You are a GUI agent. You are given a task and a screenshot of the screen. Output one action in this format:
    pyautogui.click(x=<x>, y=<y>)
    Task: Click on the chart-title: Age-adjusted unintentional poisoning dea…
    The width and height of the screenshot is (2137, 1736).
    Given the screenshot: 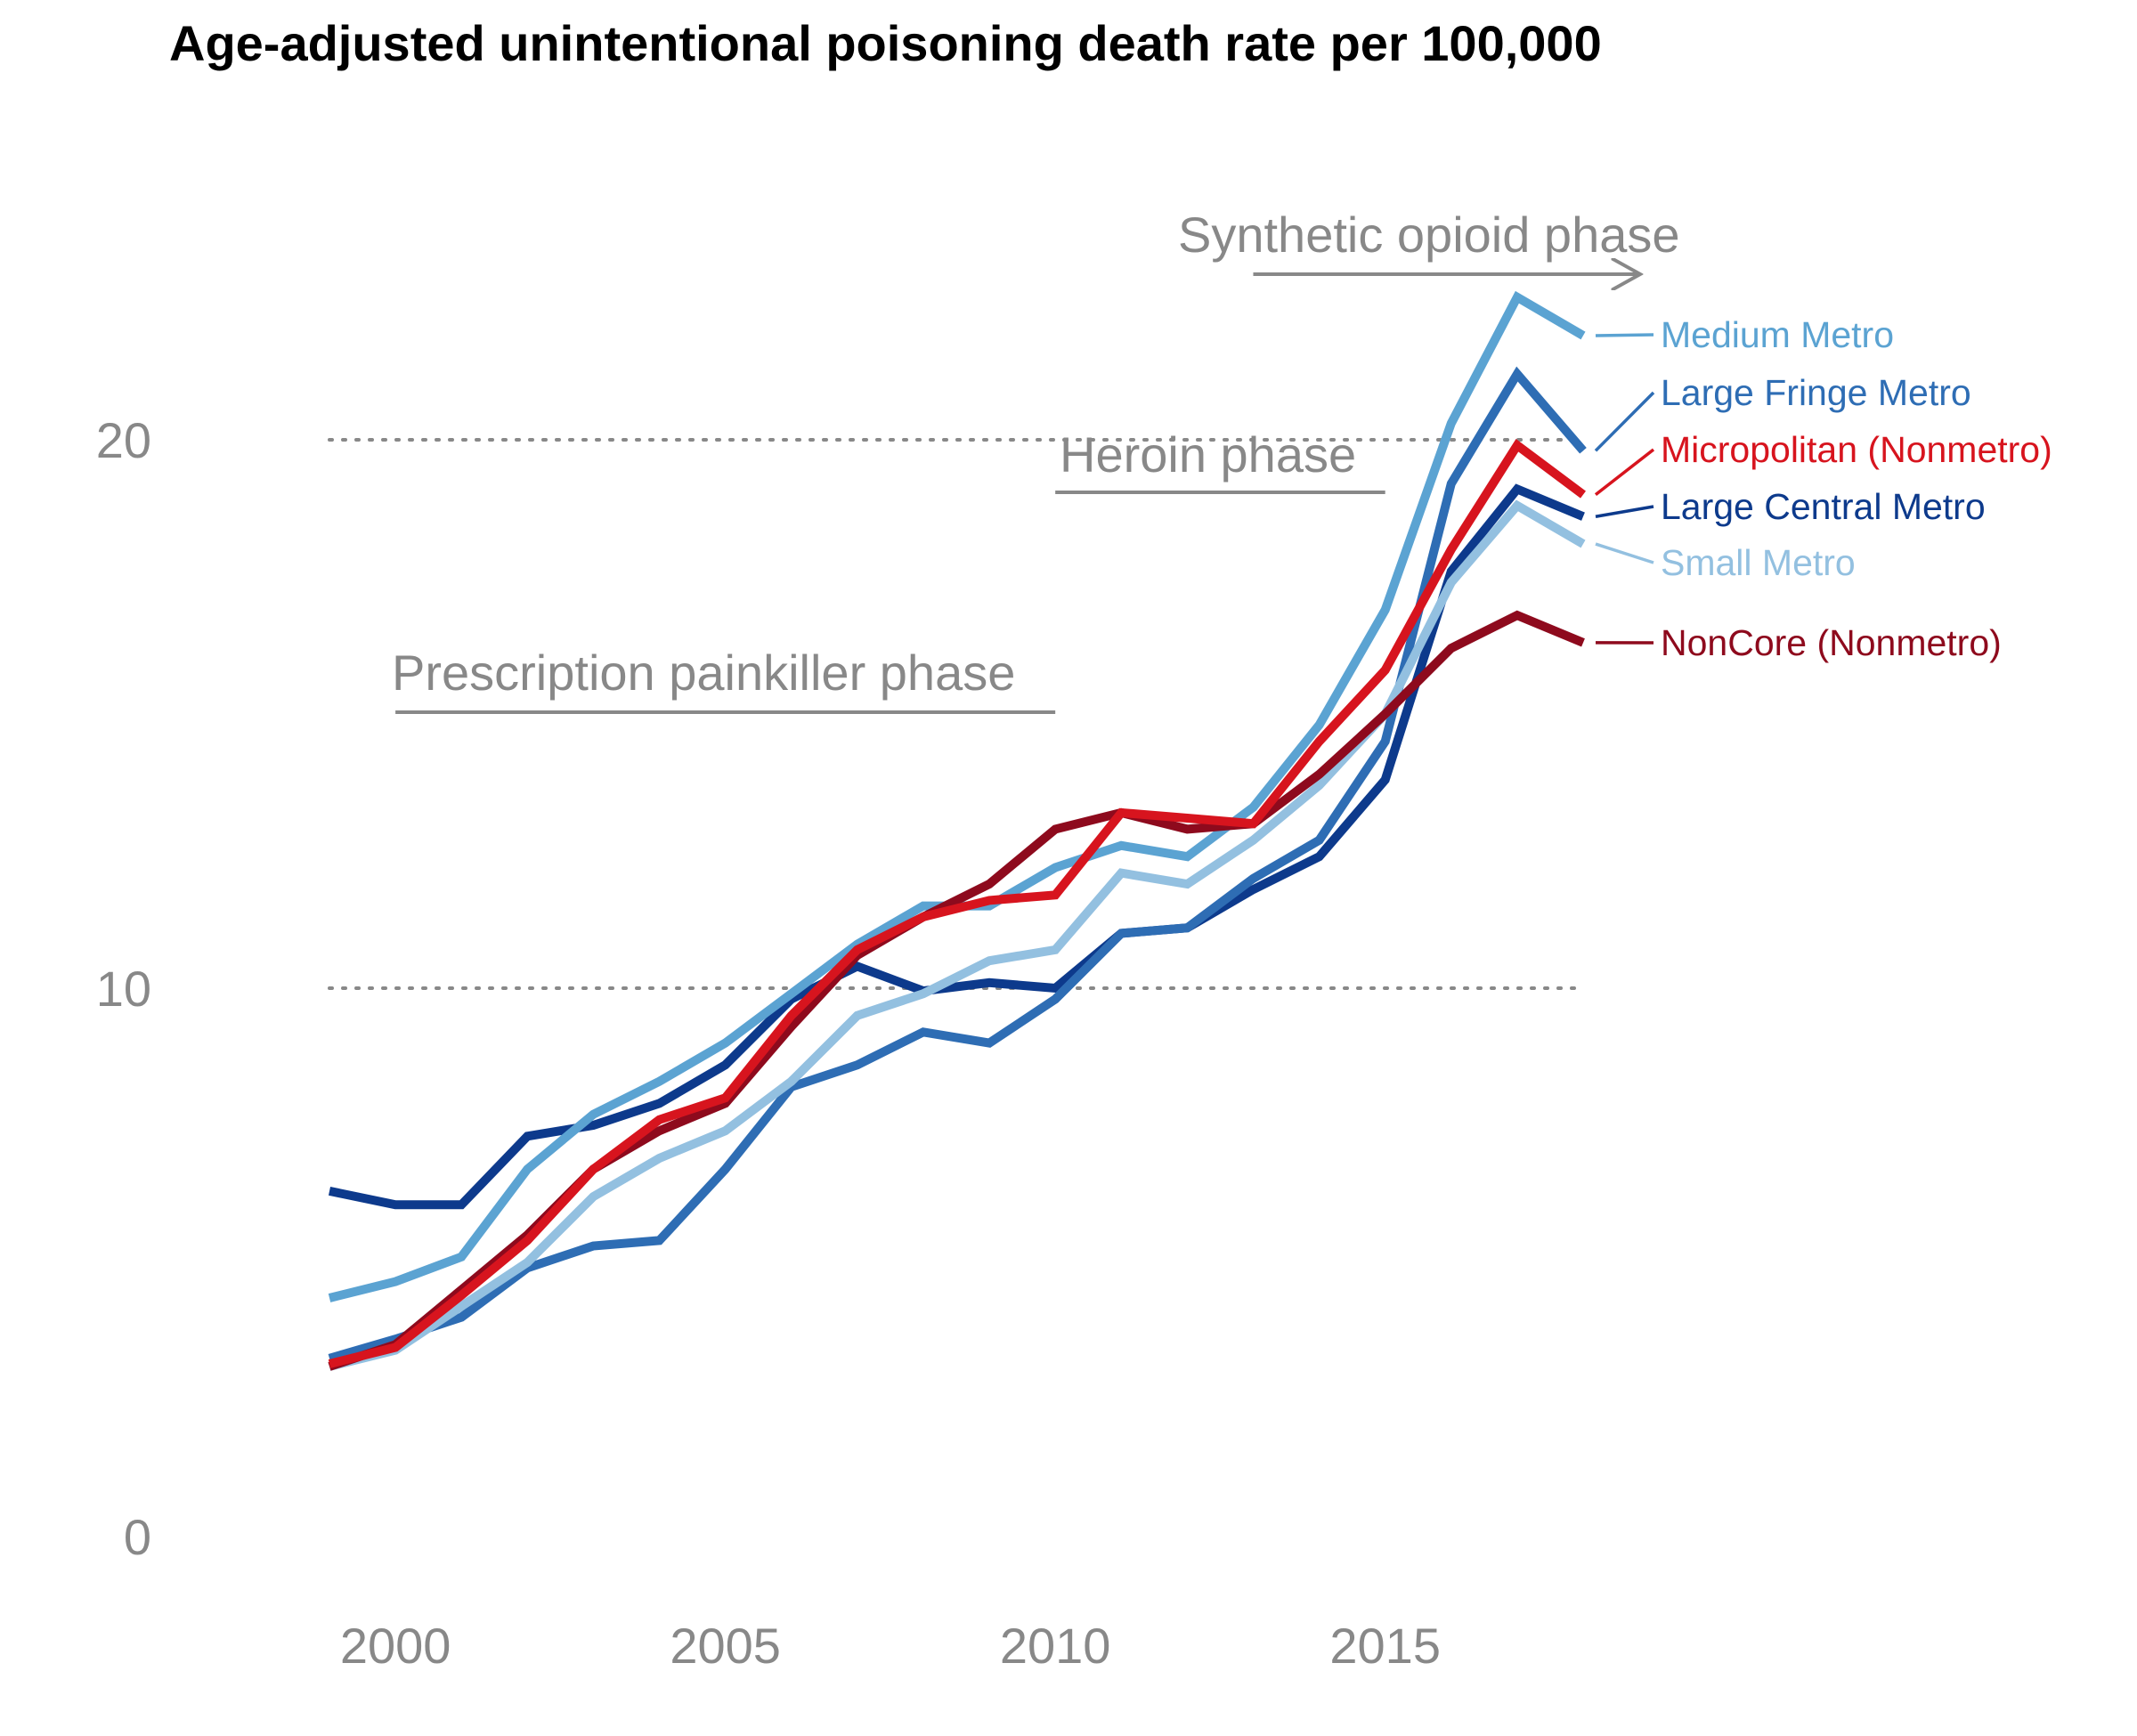 What is the action you would take?
    pyautogui.click(x=885, y=43)
    